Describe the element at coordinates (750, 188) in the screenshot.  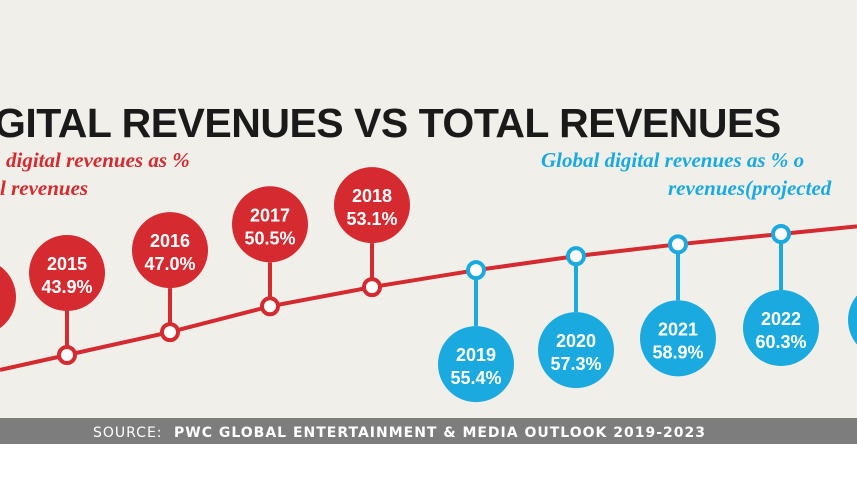
I see `blue-series-legend-line-2: revenues(projected` at that location.